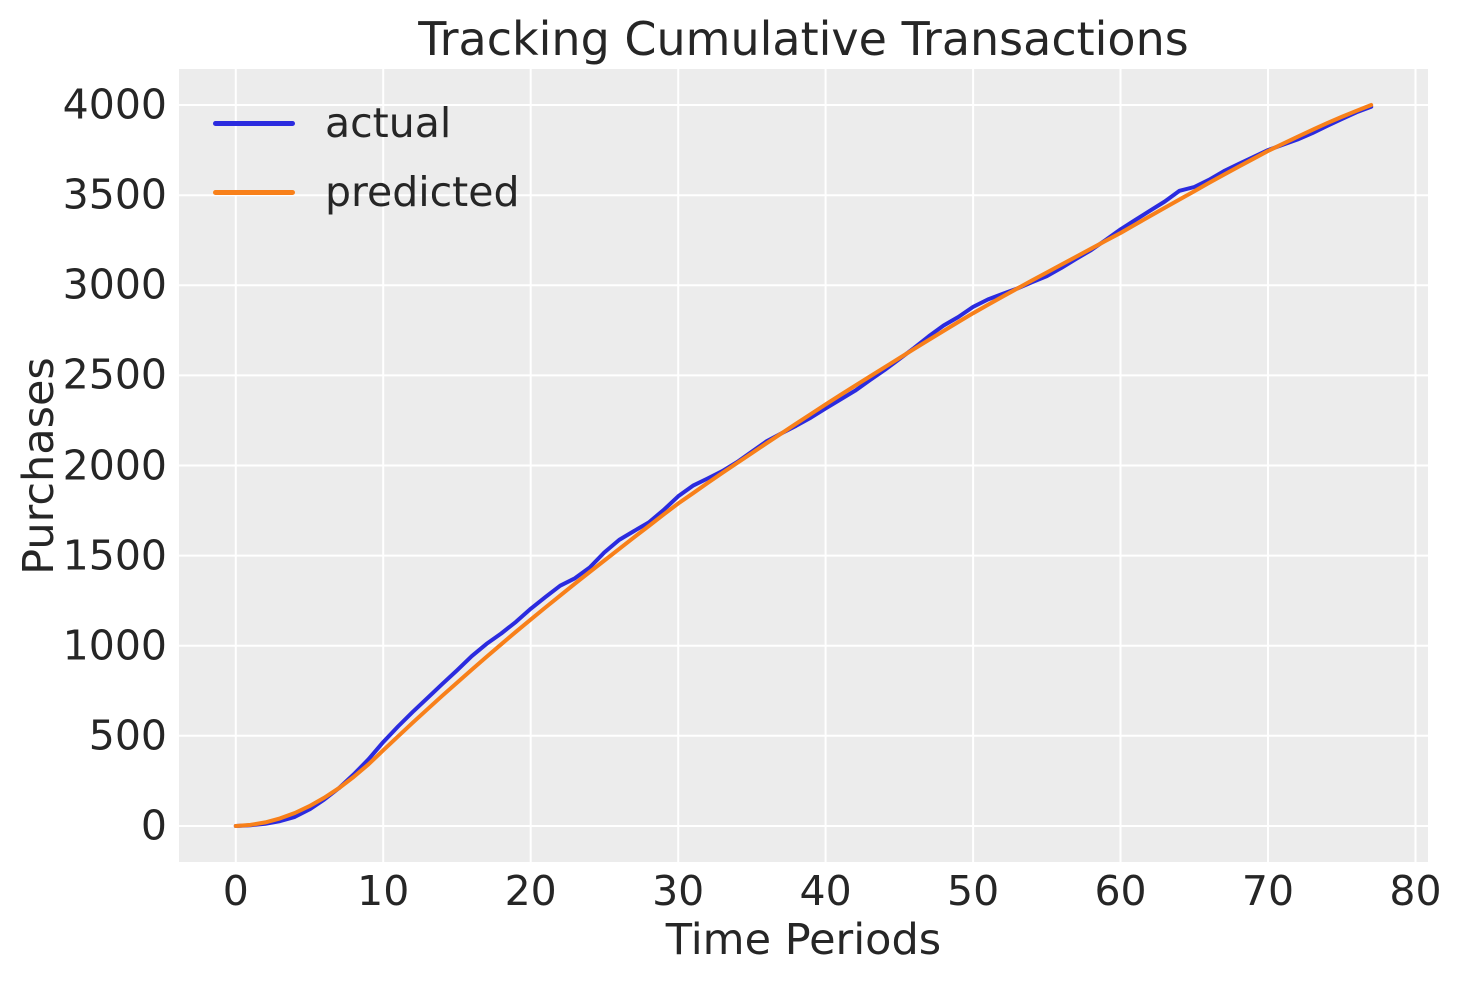 The height and width of the screenshot is (983, 1463). What do you see at coordinates (803, 940) in the screenshot?
I see `x-axis-label: Time Periods` at bounding box center [803, 940].